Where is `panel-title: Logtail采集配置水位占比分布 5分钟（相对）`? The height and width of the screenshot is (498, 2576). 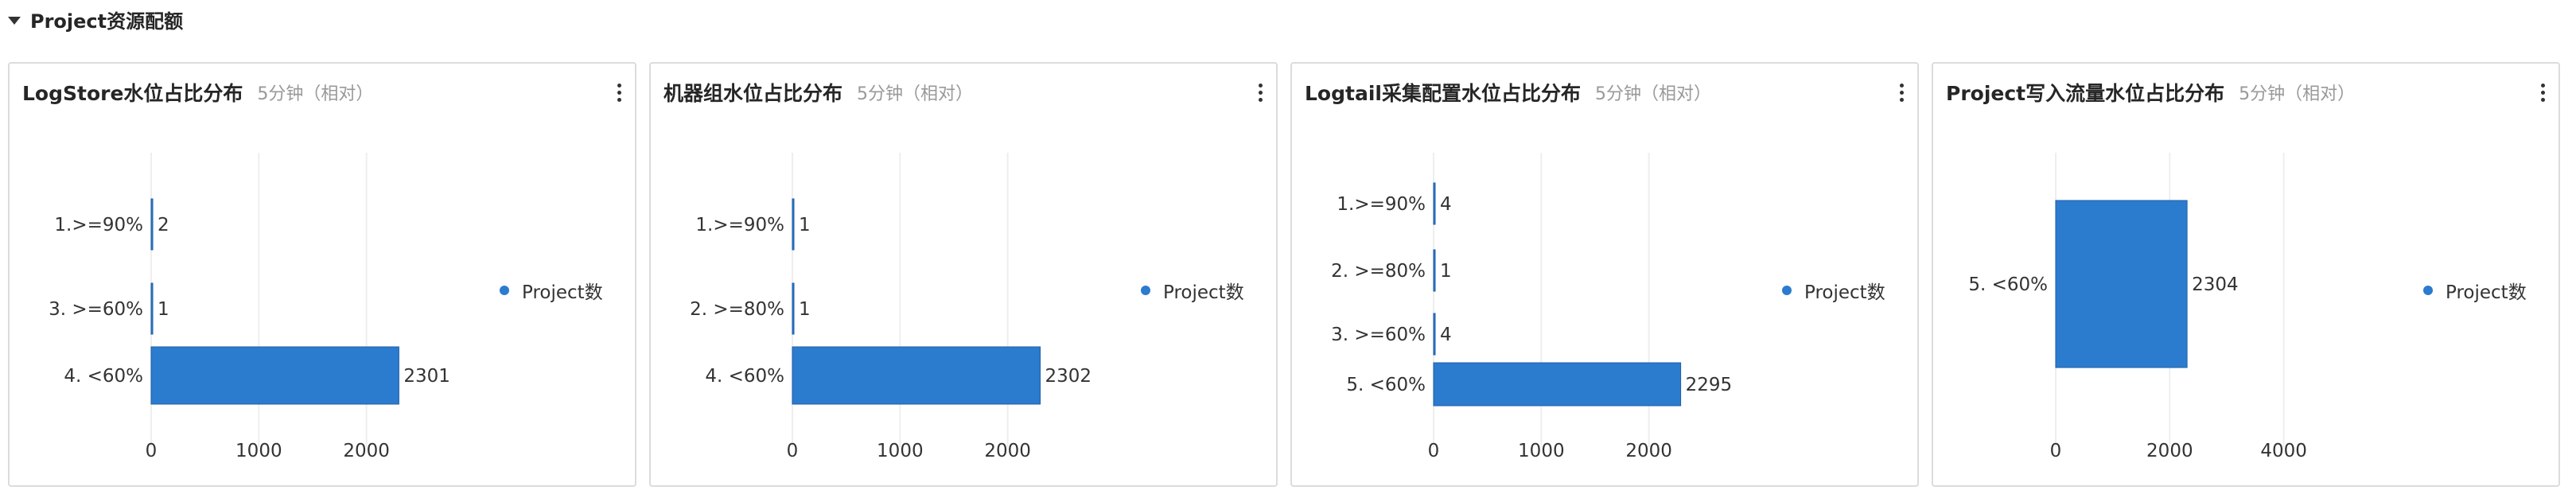
panel-title: Logtail采集配置水位占比分布 5分钟（相对） is located at coordinates (1508, 92).